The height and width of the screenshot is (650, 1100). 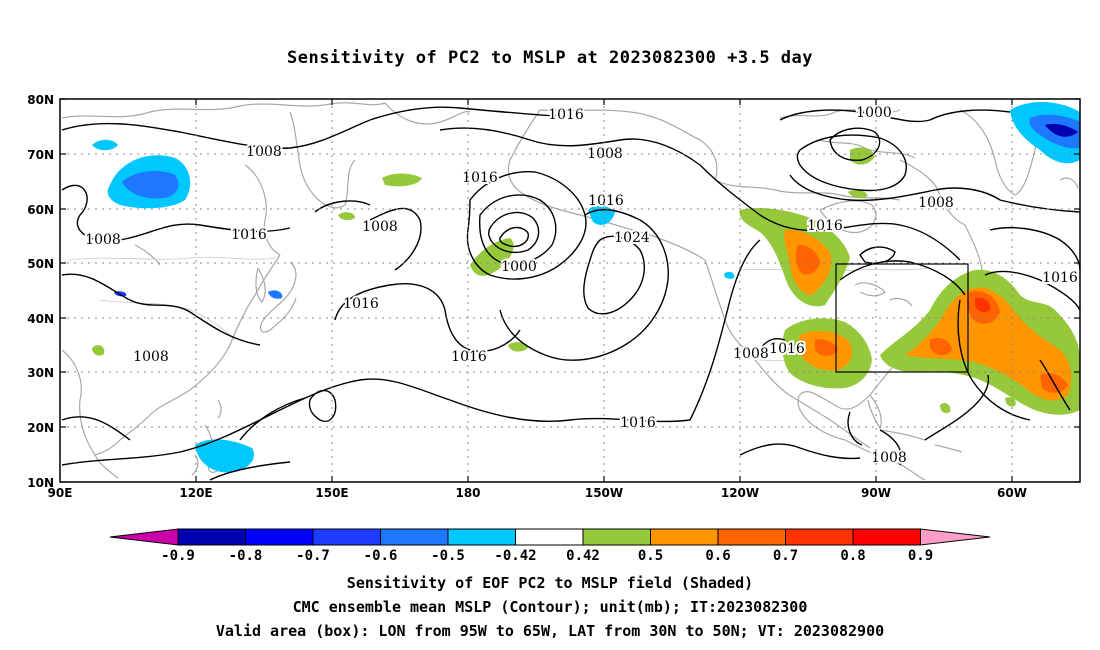 What do you see at coordinates (195, 493) in the screenshot?
I see `lon-label: 120E` at bounding box center [195, 493].